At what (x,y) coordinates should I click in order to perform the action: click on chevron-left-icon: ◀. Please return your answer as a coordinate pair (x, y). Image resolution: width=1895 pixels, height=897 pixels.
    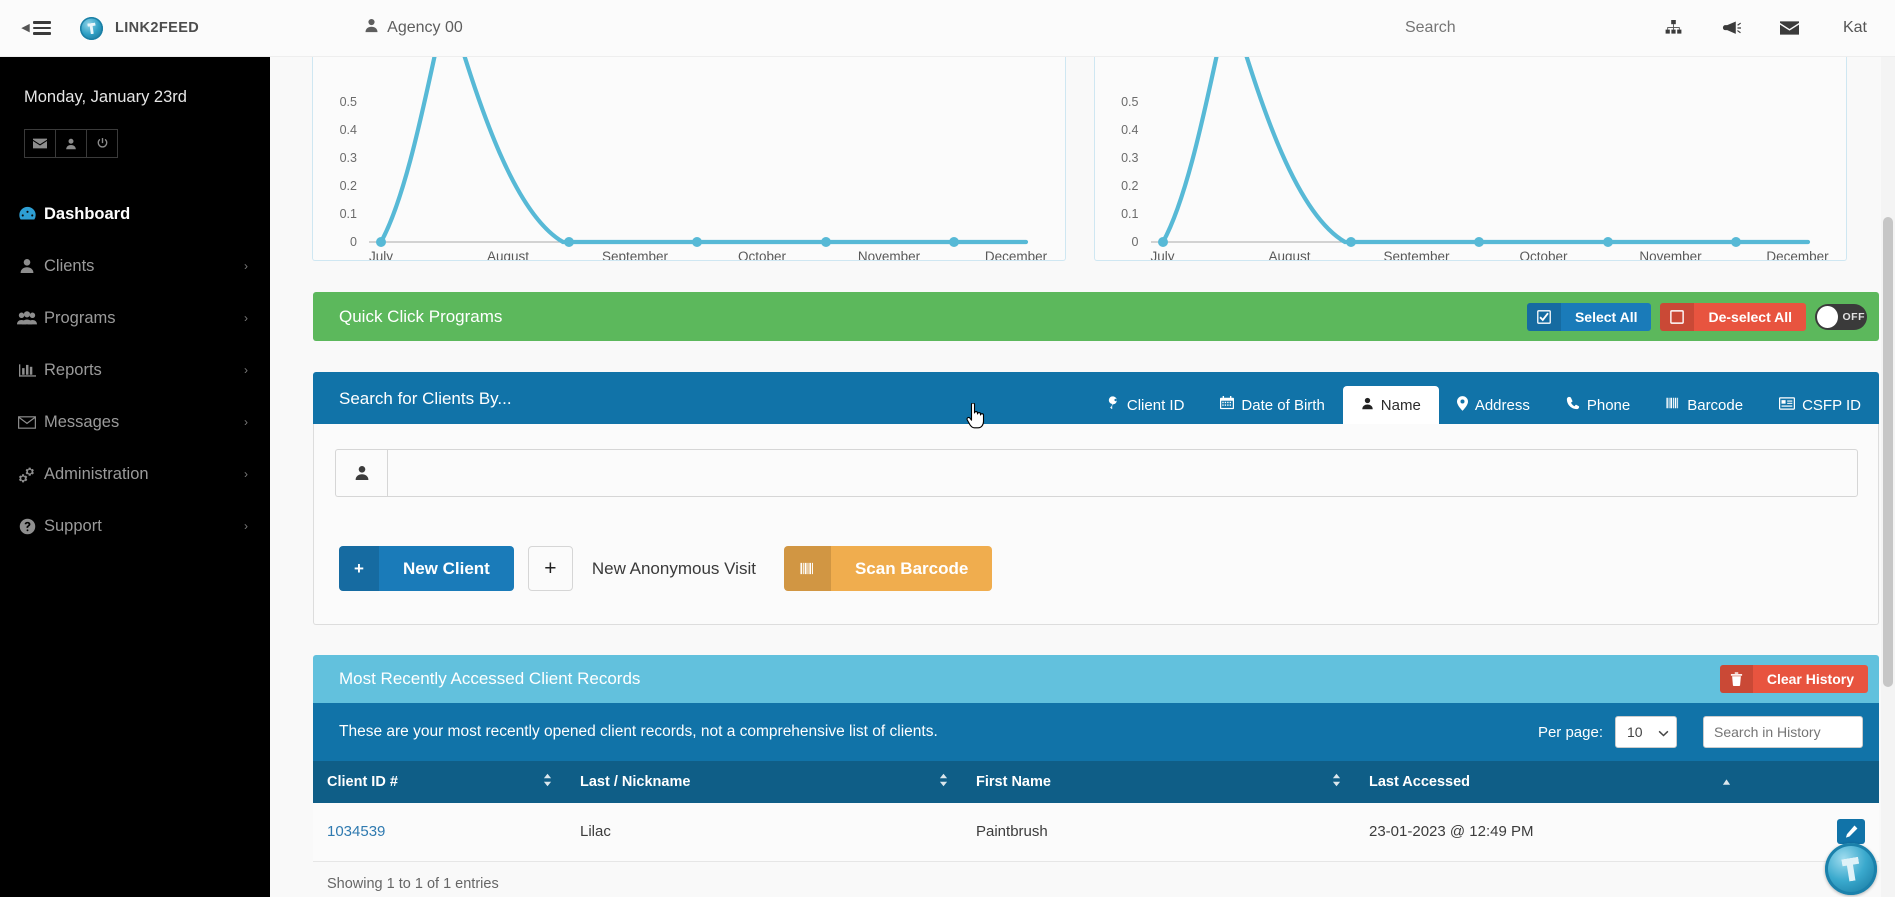
    Looking at the image, I should click on (25, 27).